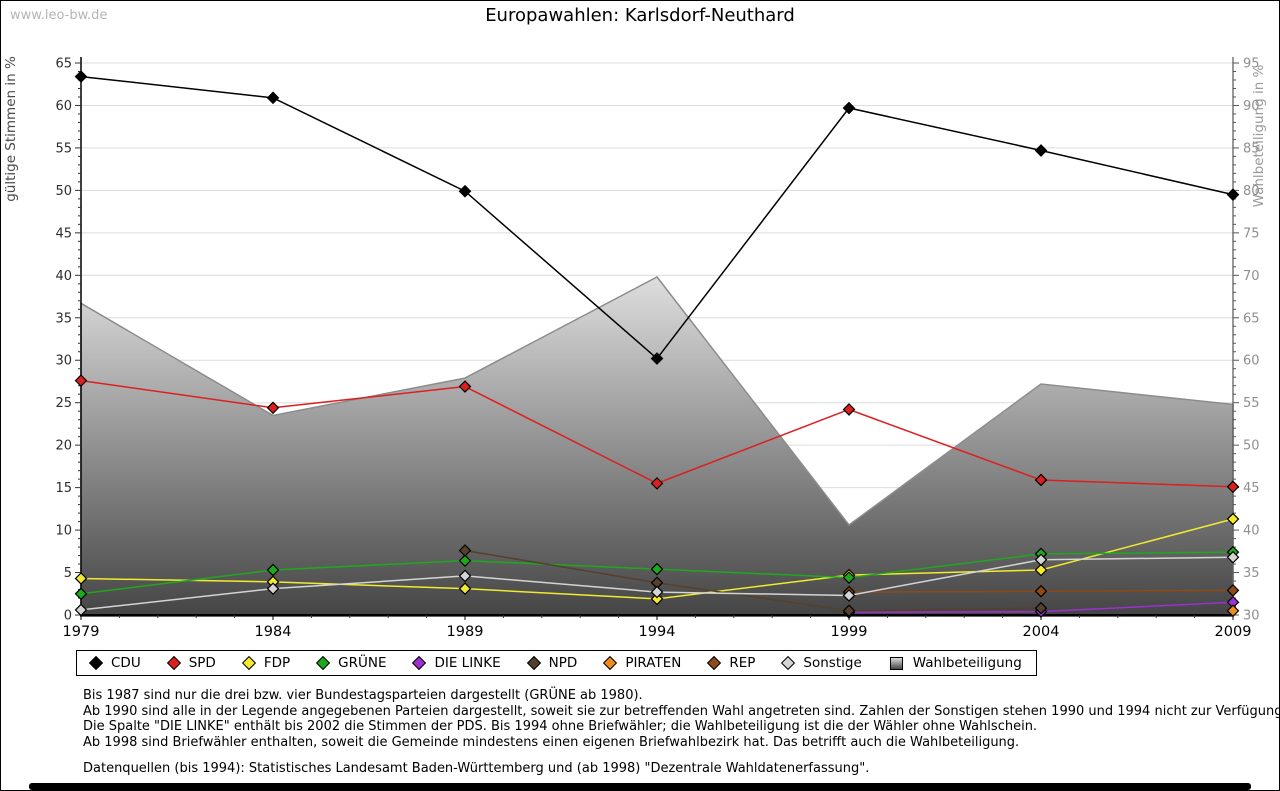 The width and height of the screenshot is (1280, 791). What do you see at coordinates (63, 148) in the screenshot?
I see `left-axis-tick-label: 55` at bounding box center [63, 148].